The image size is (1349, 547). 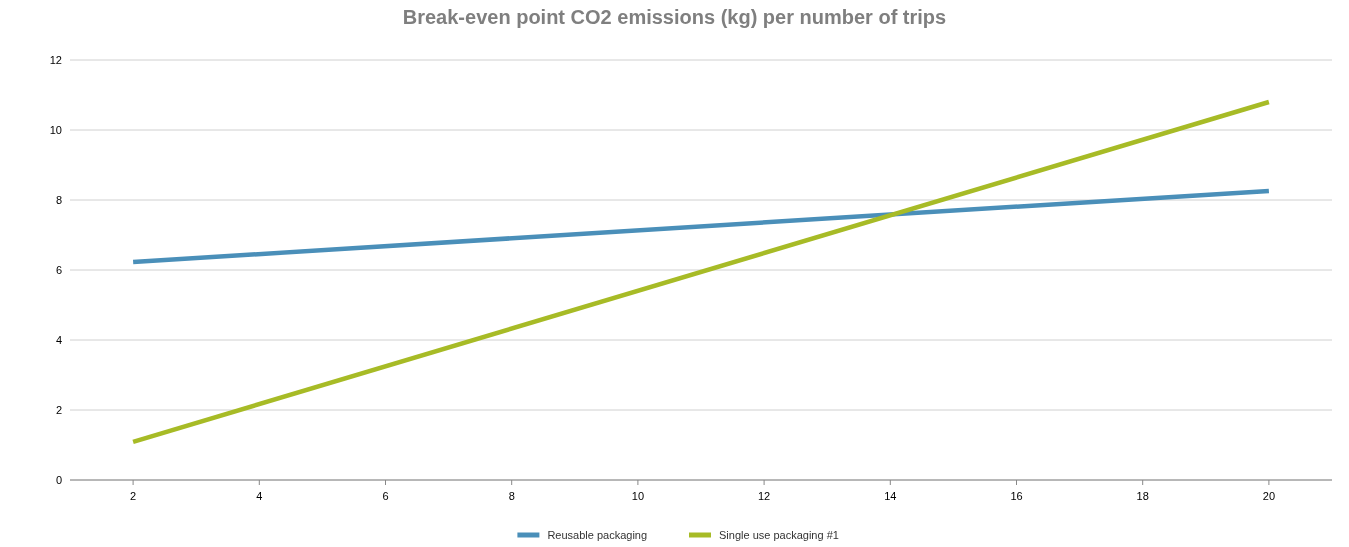 I want to click on y-tick-label: 12, so click(x=55, y=60).